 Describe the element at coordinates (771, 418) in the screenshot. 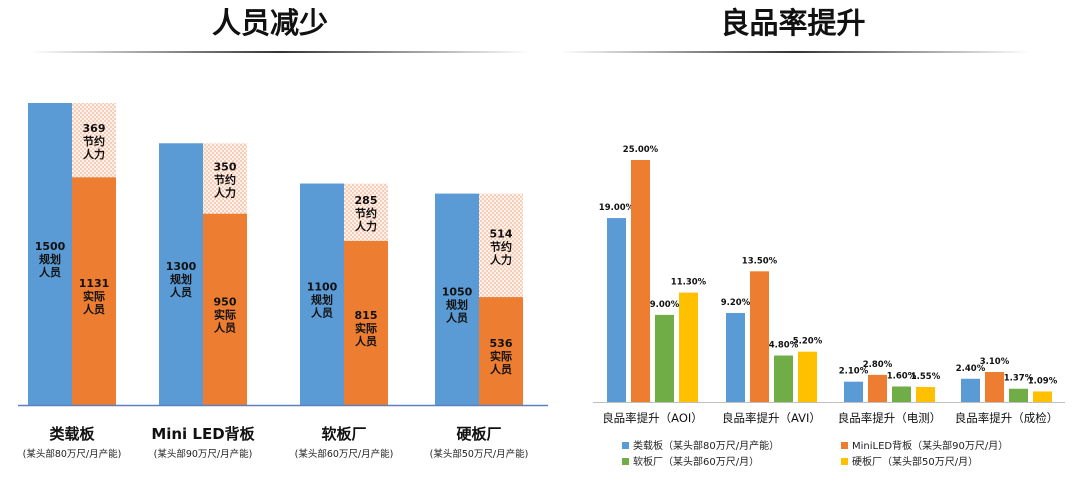

I see `category-label-1: 良品率提升（AVI）` at that location.